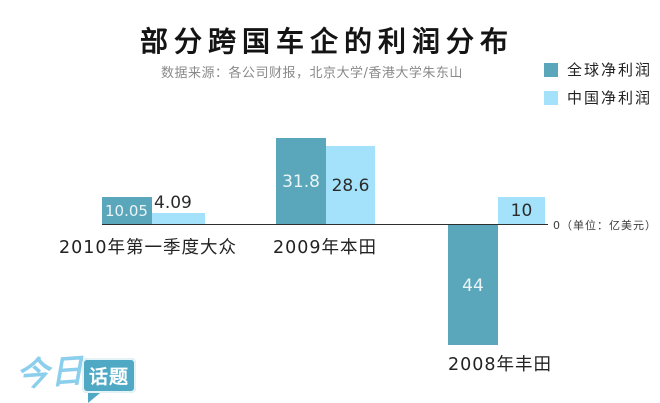 This screenshot has height=403, width=660. What do you see at coordinates (325, 224) in the screenshot?
I see `x-axis-line` at bounding box center [325, 224].